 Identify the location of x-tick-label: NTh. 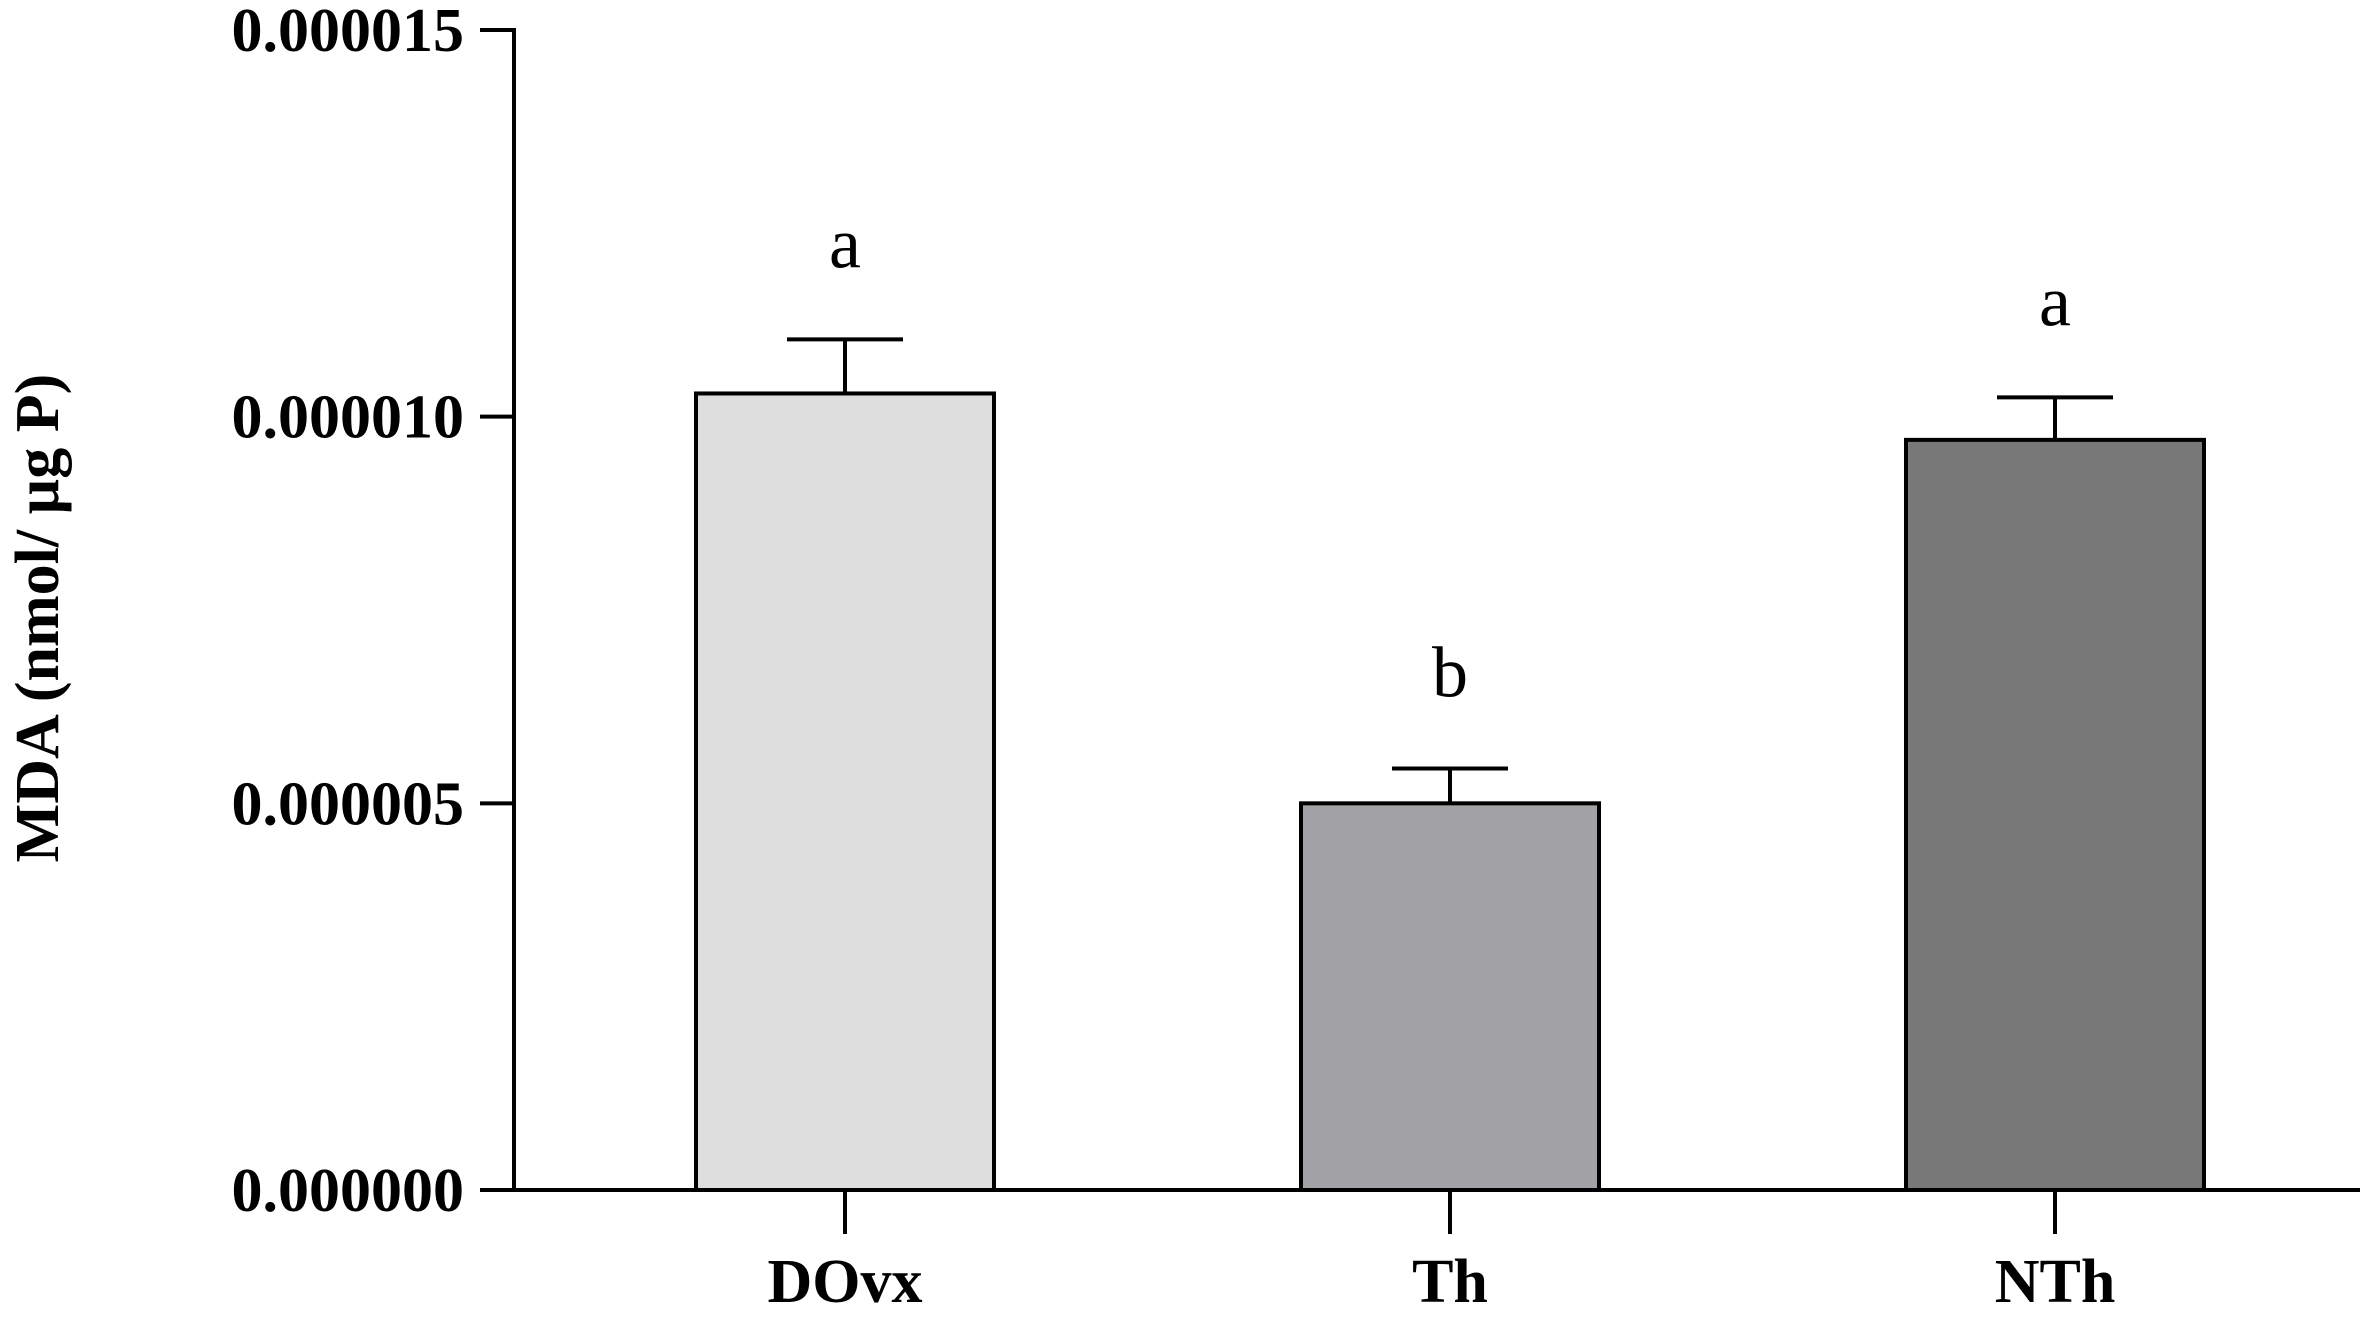
(2055, 1282).